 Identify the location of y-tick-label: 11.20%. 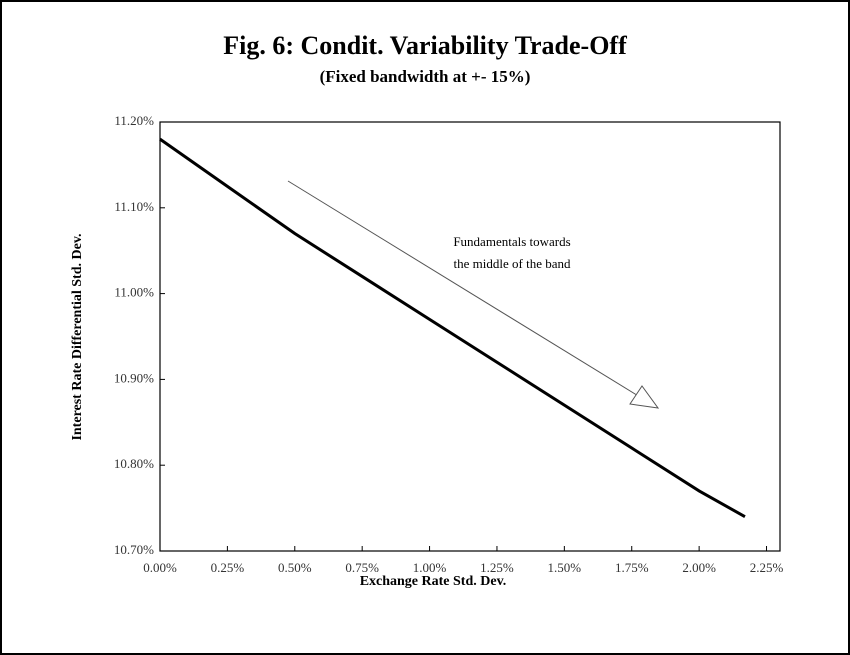
(134, 120).